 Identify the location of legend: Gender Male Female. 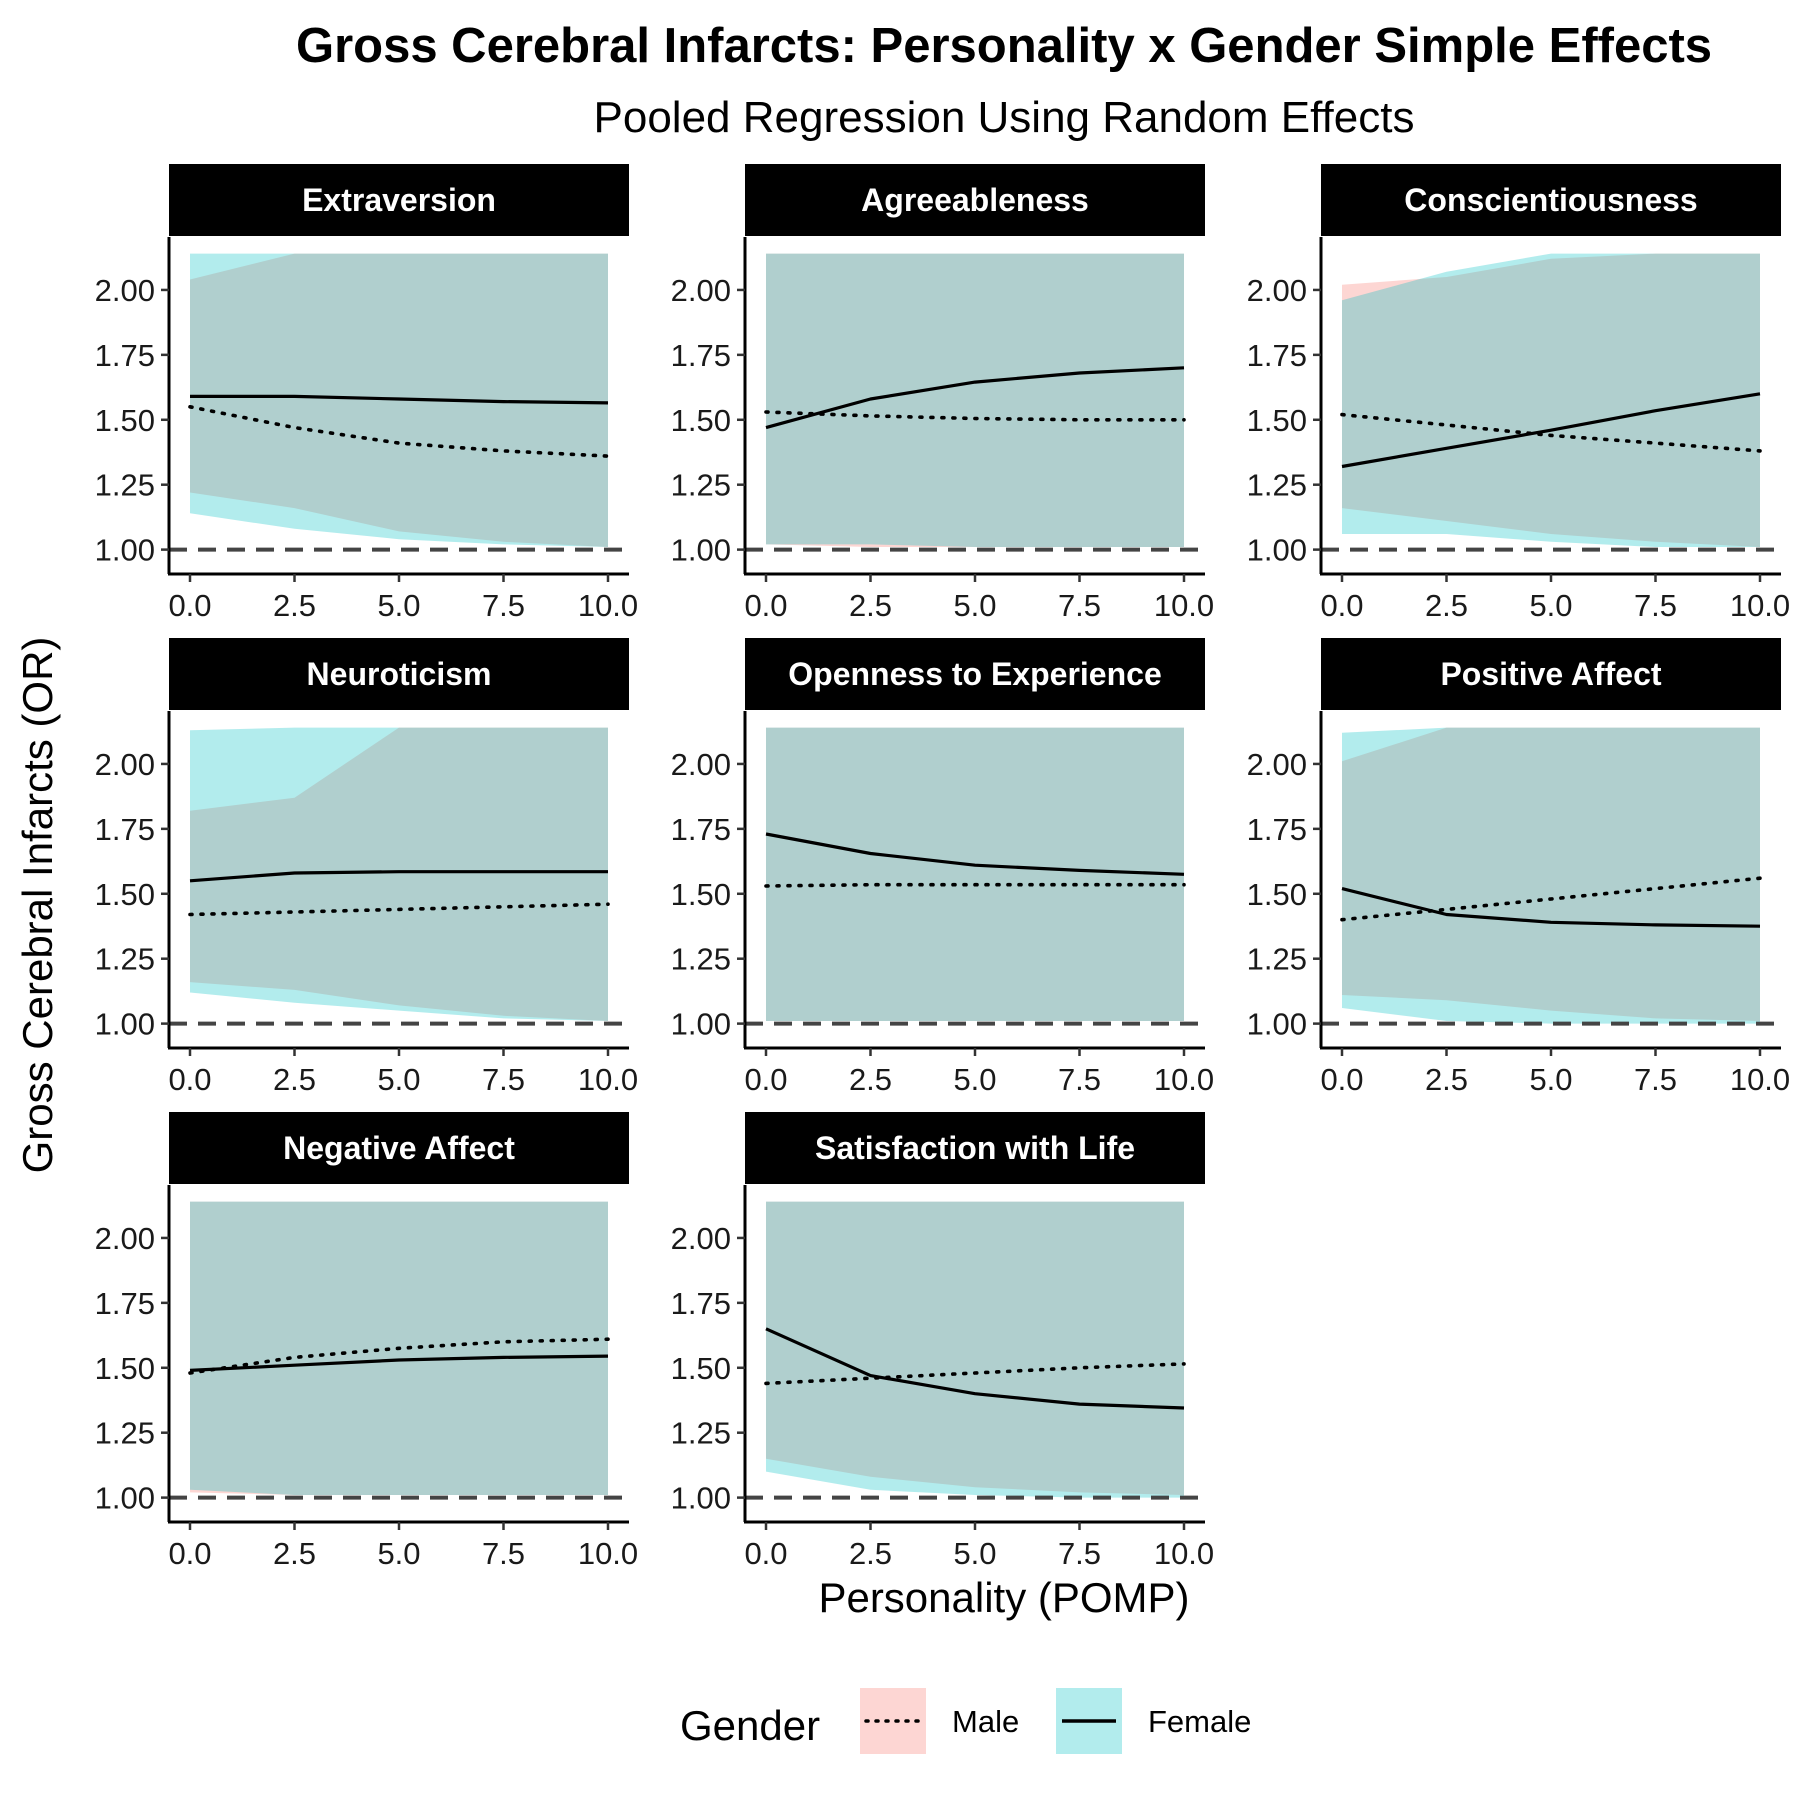
(965, 1721).